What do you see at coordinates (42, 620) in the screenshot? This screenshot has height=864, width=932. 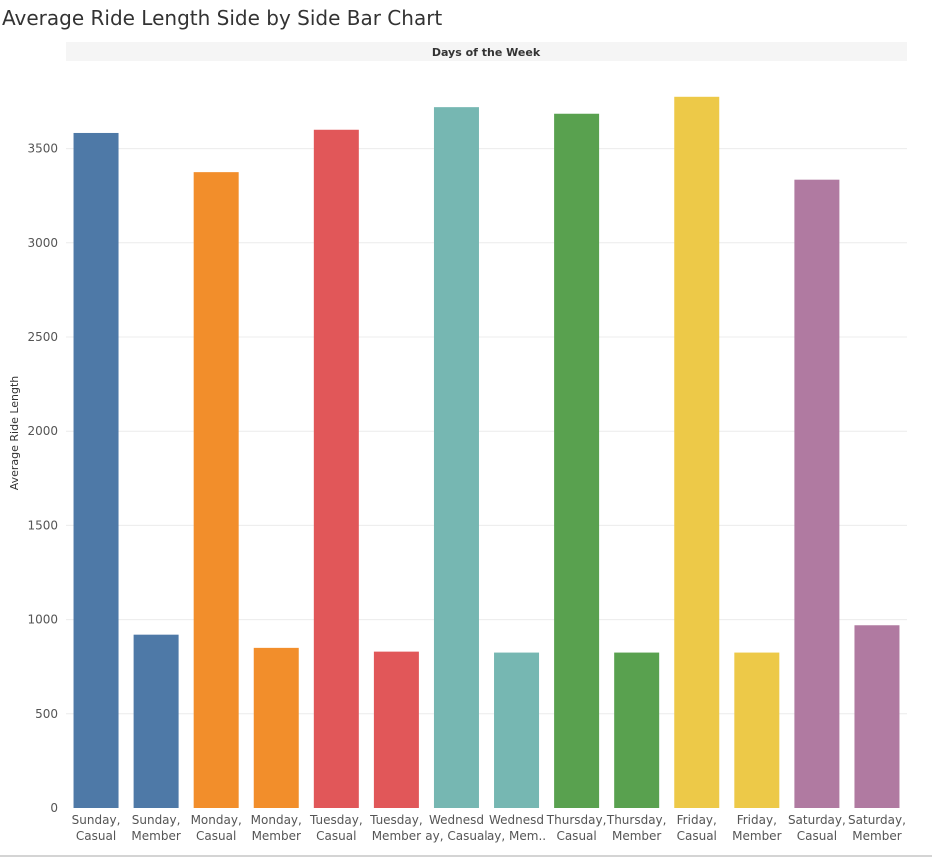 I see `y-tick-label: 1000` at bounding box center [42, 620].